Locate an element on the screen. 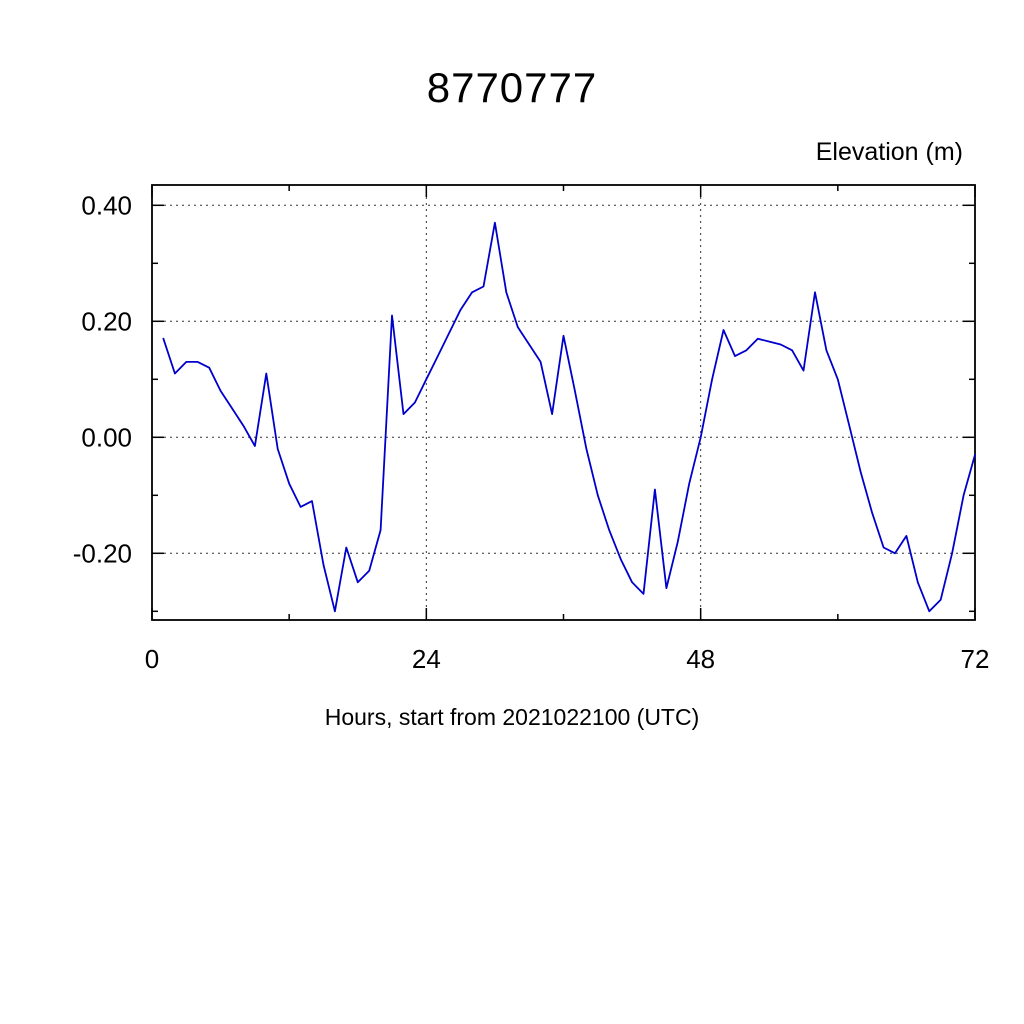 The height and width of the screenshot is (1024, 1024). y-tick-label: 0.00 is located at coordinates (106, 437).